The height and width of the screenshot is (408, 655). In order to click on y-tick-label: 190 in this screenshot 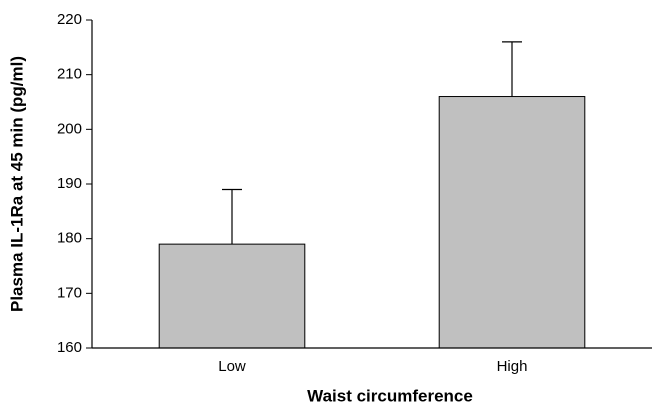, I will do `click(69, 183)`.